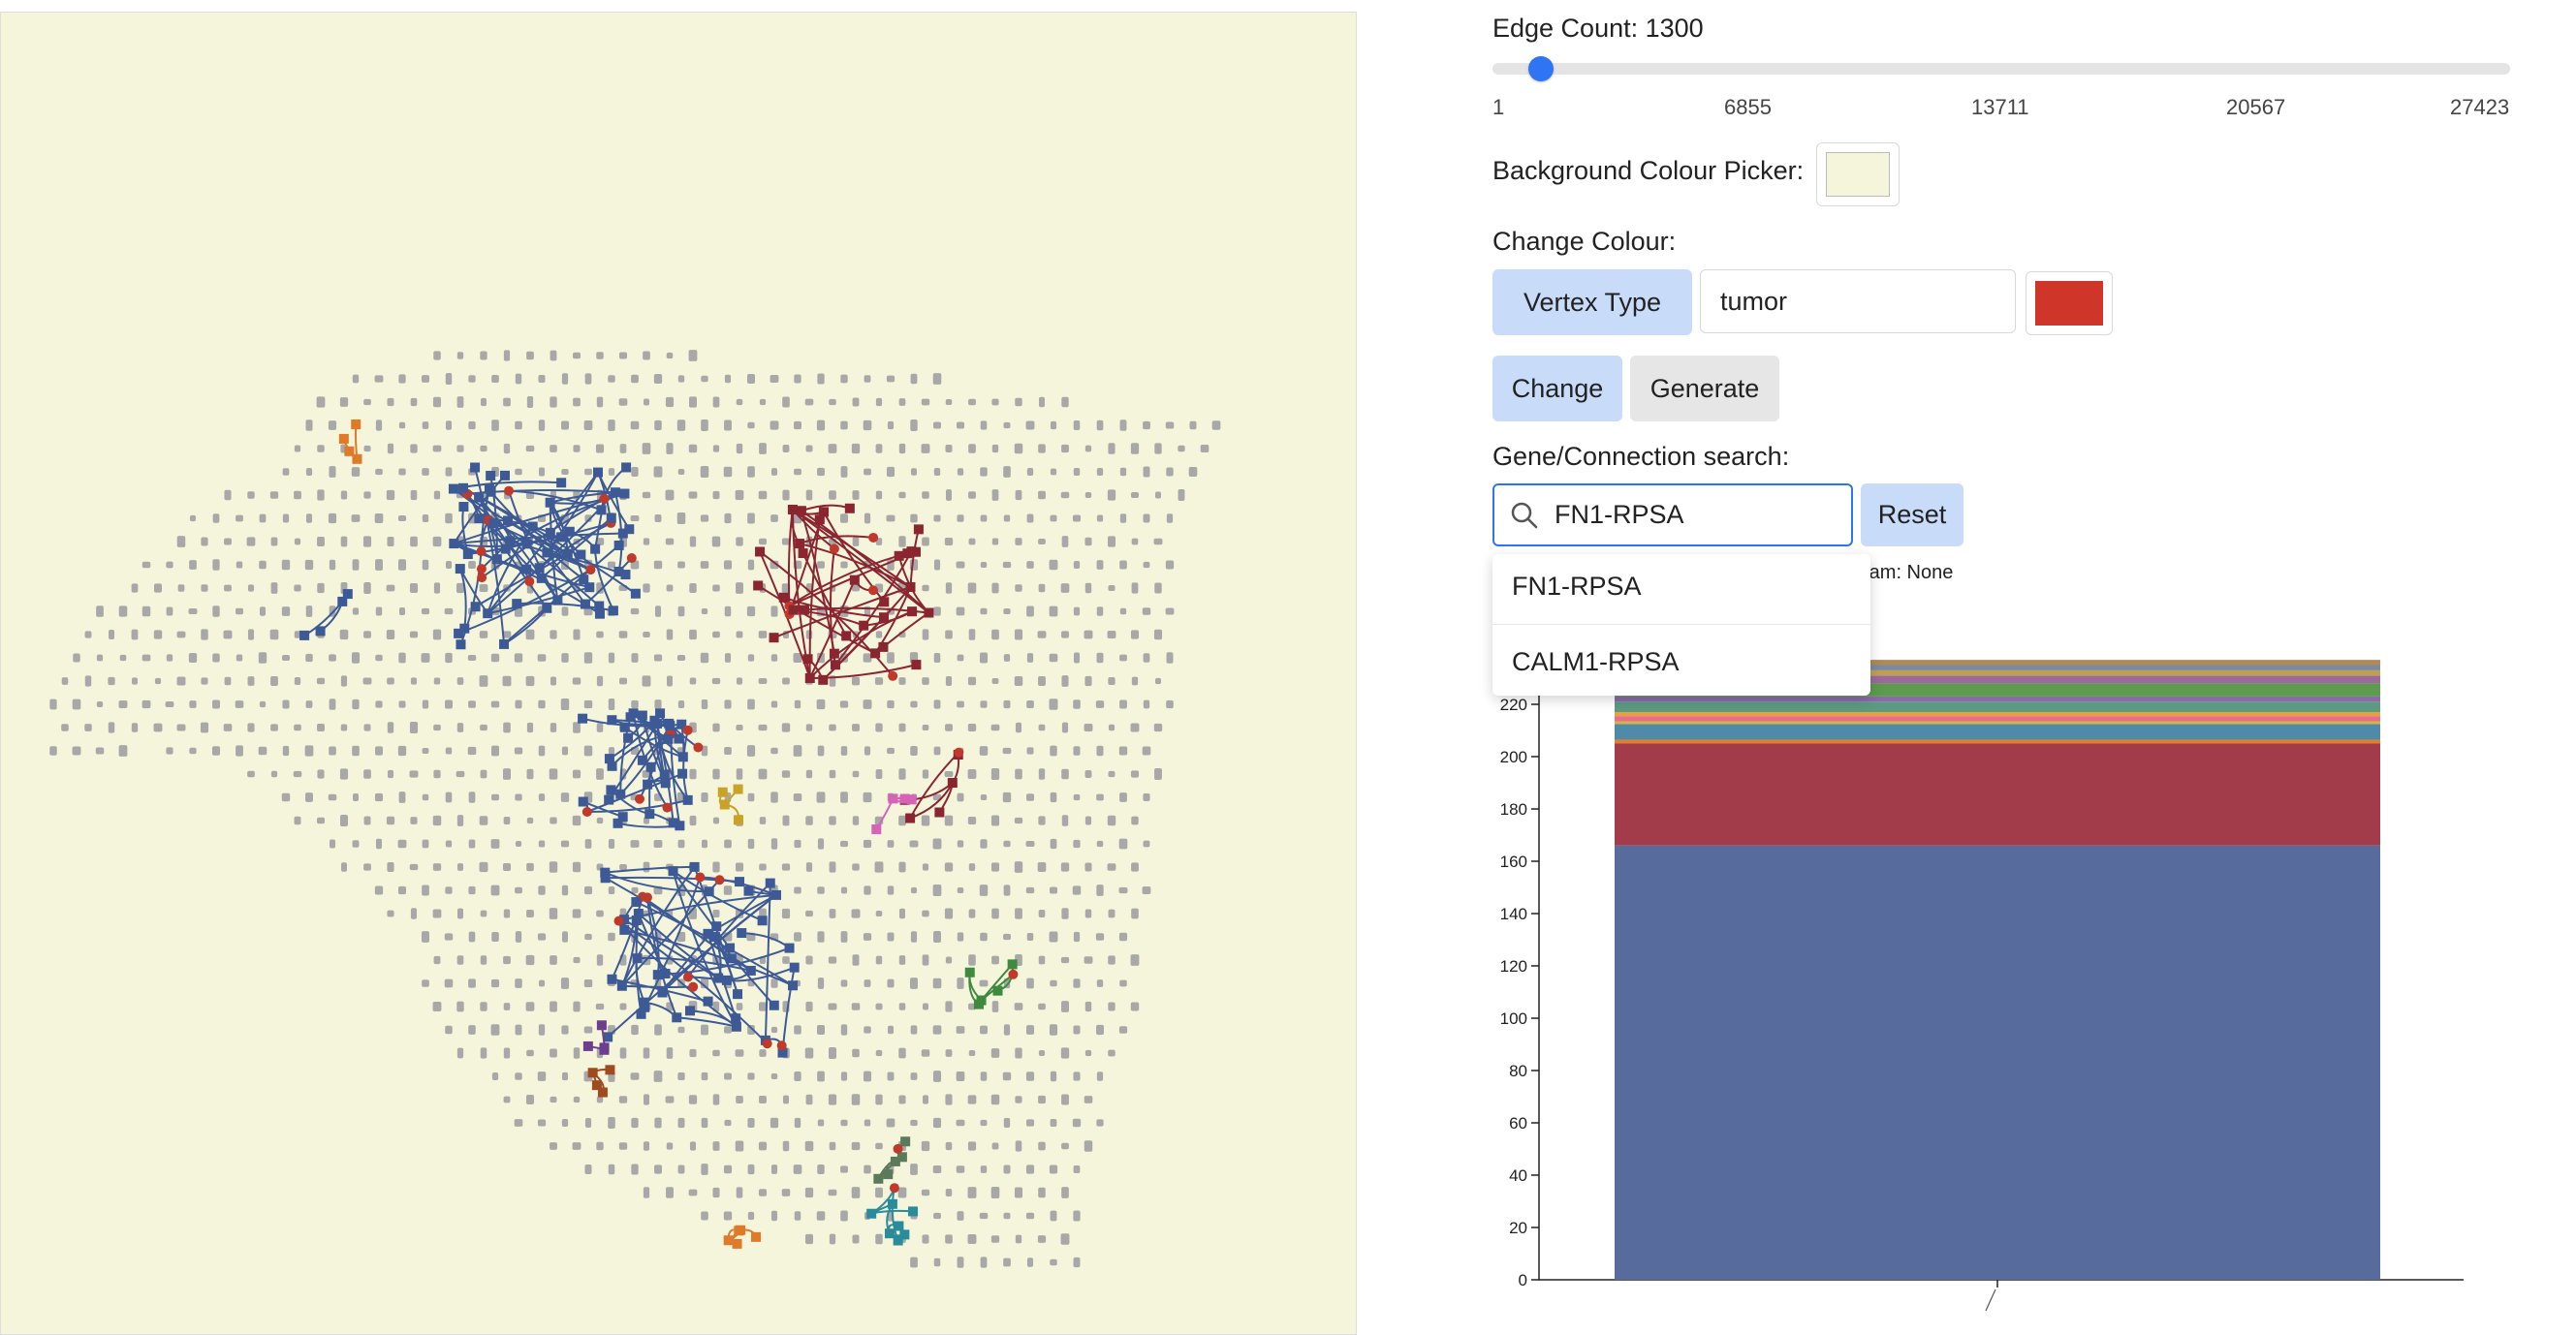 The height and width of the screenshot is (1335, 2576). I want to click on cluster-blue-mid, so click(641, 769).